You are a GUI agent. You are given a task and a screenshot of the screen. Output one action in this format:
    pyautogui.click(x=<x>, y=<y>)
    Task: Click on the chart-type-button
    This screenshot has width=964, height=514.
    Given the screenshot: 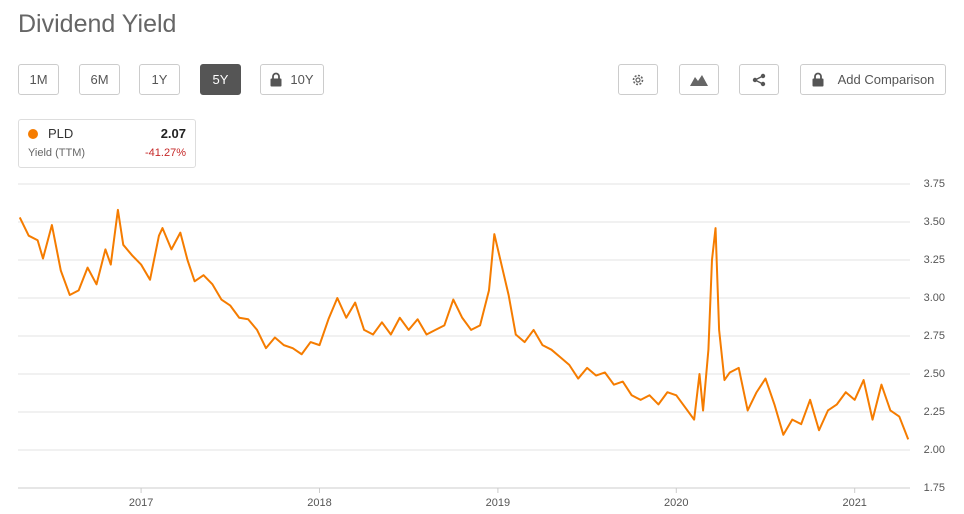 What is the action you would take?
    pyautogui.click(x=699, y=79)
    